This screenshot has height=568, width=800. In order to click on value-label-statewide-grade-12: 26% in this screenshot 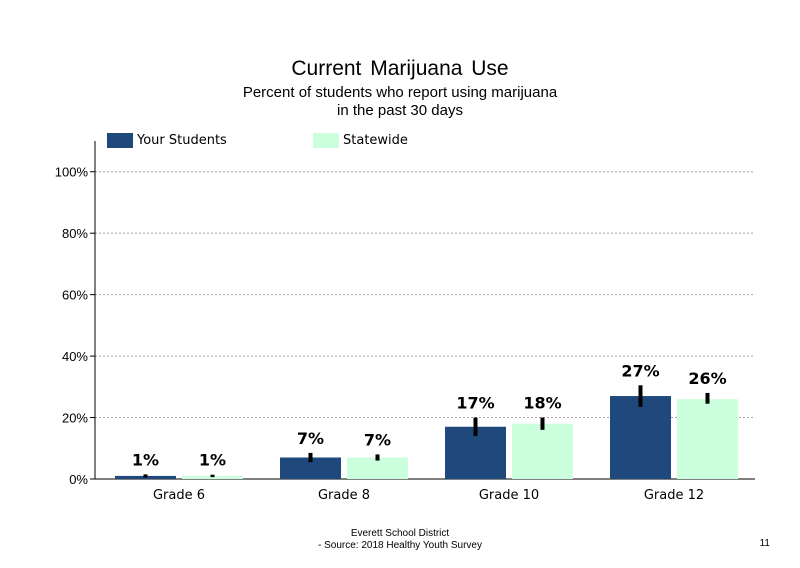, I will do `click(707, 378)`.